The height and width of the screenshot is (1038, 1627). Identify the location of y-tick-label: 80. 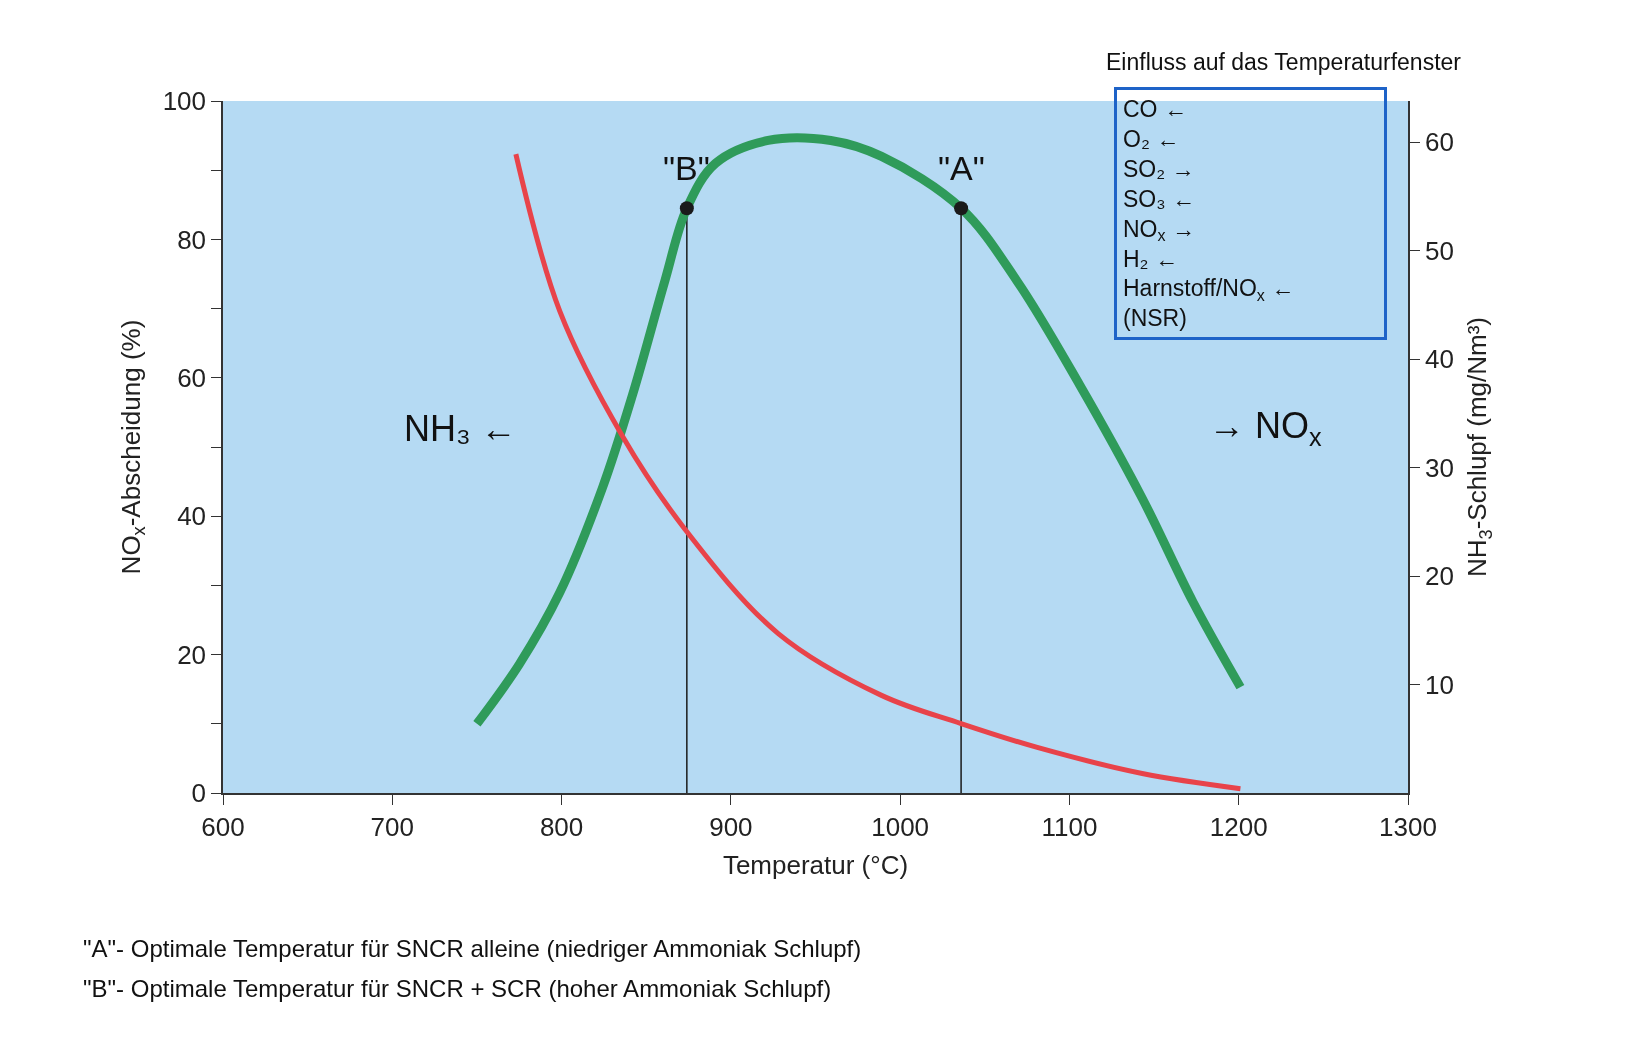
(192, 239).